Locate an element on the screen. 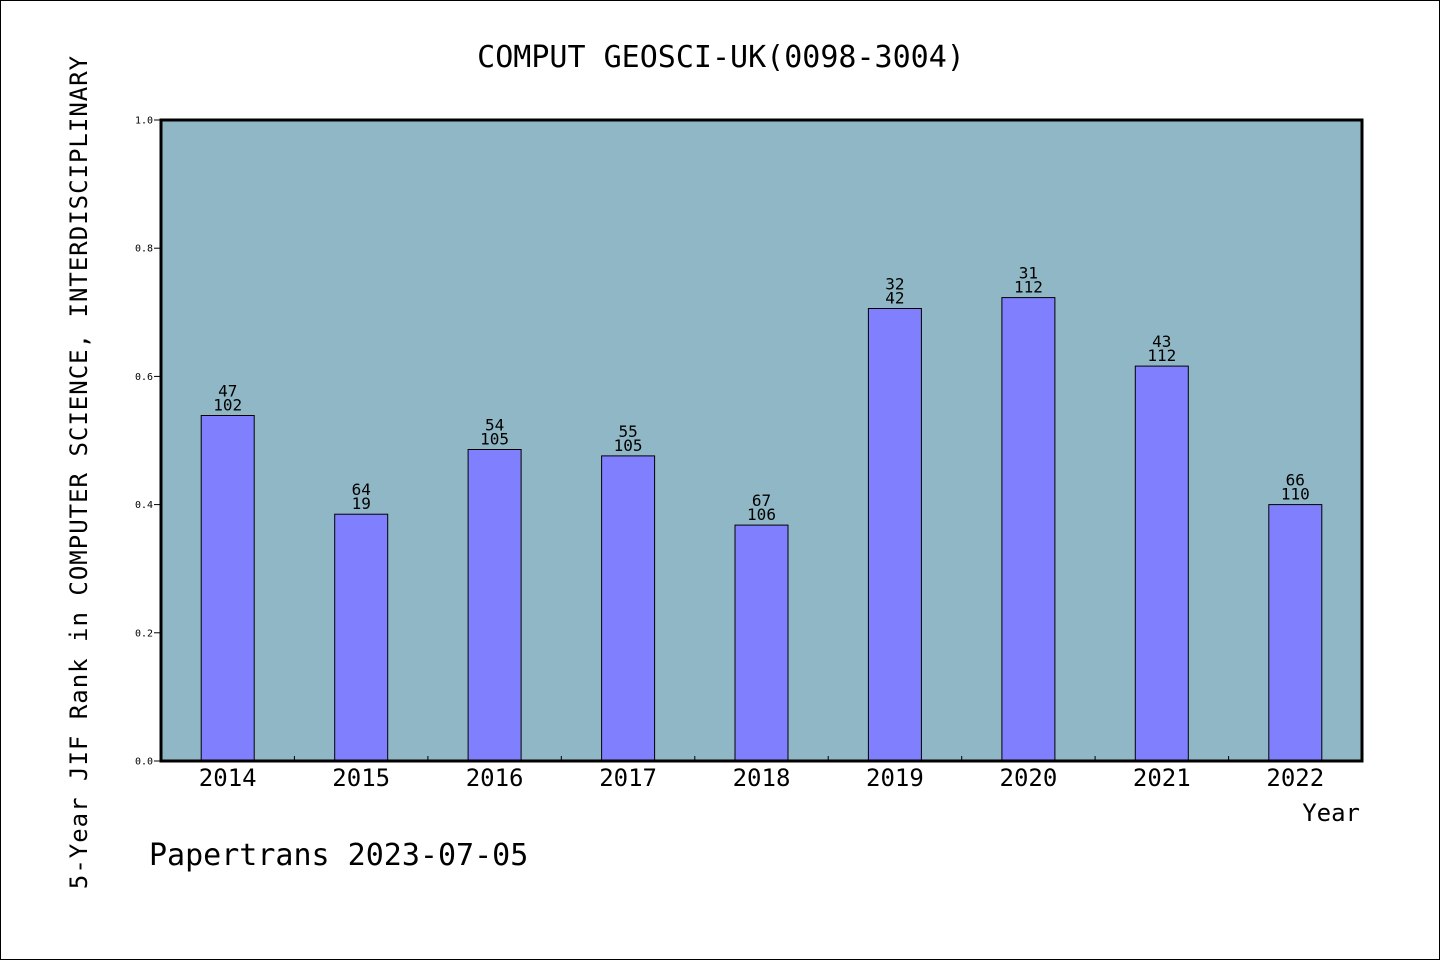 This screenshot has width=1440, height=964. x-tick-label-2018: 2018 is located at coordinates (762, 778).